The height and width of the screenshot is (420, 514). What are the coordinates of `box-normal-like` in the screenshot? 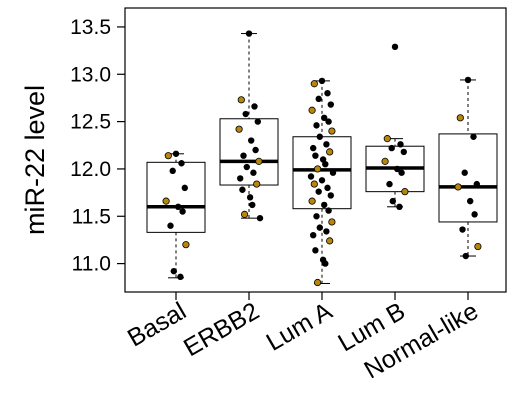 It's located at (468, 168).